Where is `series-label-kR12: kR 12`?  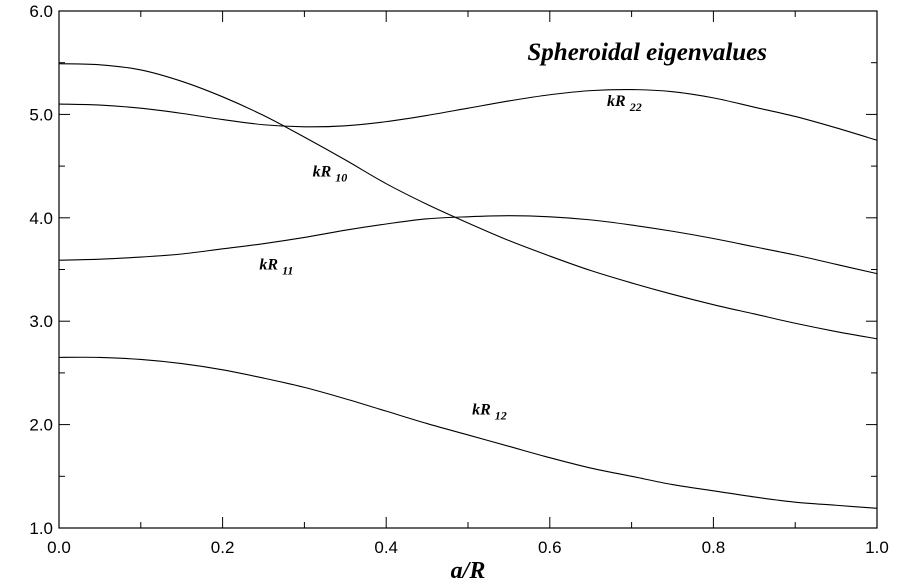 series-label-kR12: kR 12 is located at coordinates (489, 411).